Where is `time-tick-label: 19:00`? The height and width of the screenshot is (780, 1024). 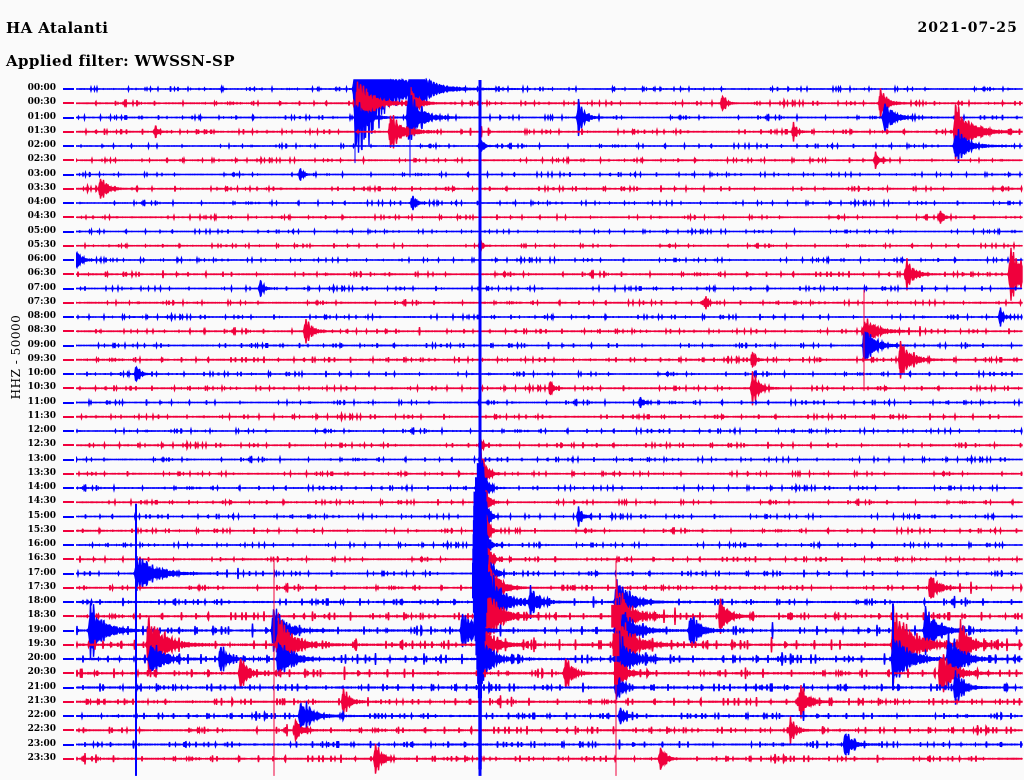 time-tick-label: 19:00 is located at coordinates (41, 629).